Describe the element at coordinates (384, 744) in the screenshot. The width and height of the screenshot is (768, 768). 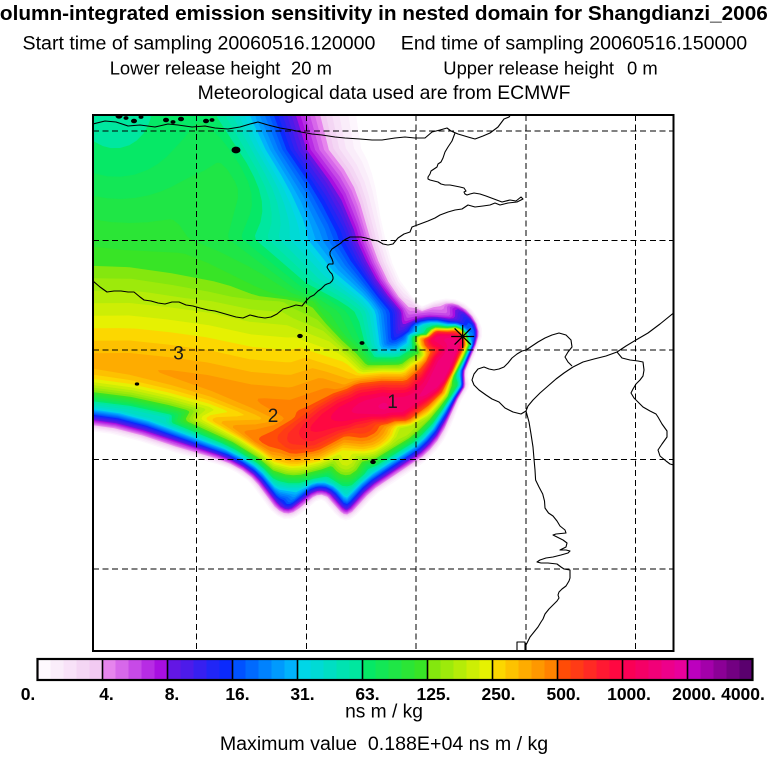
I see `svg-text:Maximum value 0.188E+04 ns m: Maximum value 0.188E+04 ns m / kg` at that location.